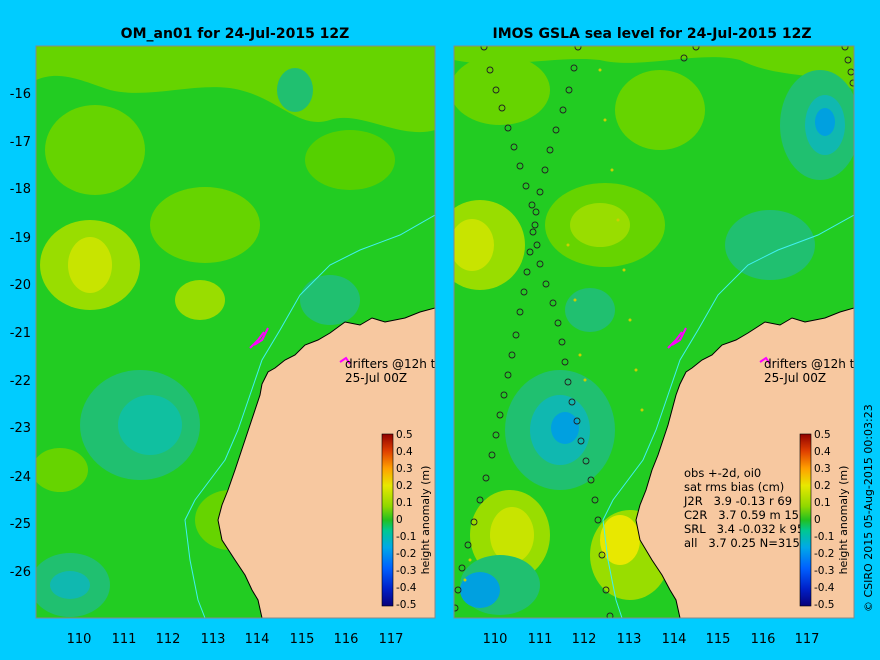  What do you see at coordinates (722, 473) in the screenshot?
I see `stats-line: obs +-2d, oi0` at bounding box center [722, 473].